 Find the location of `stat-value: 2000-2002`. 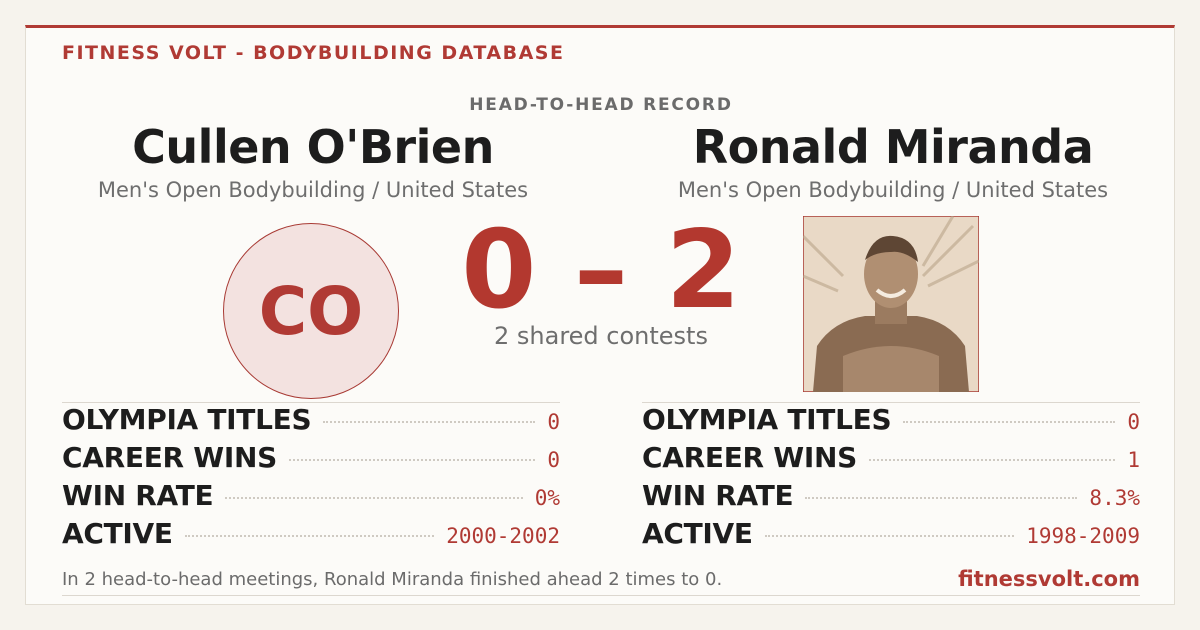

stat-value: 2000-2002 is located at coordinates (503, 536).